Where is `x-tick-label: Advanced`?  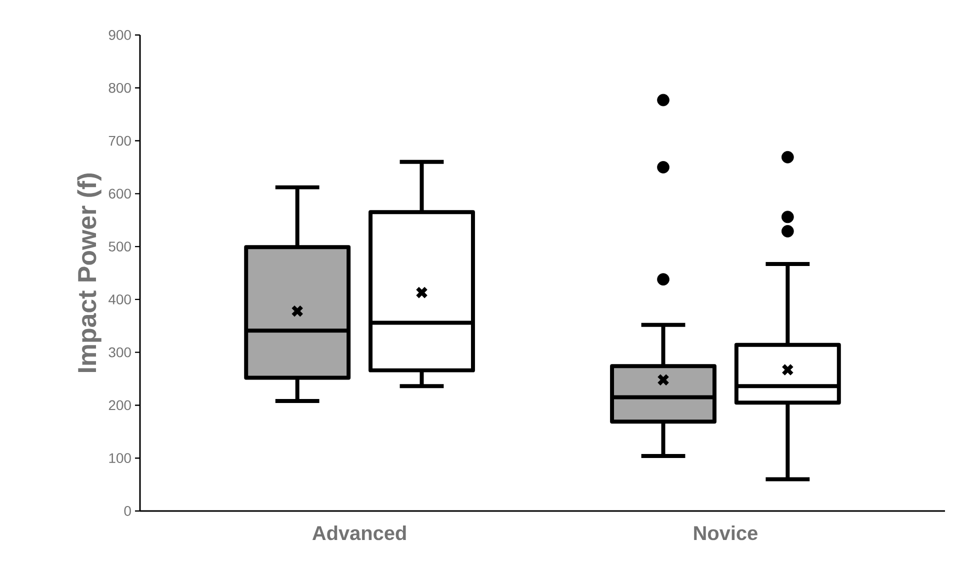
x-tick-label: Advanced is located at coordinates (359, 533).